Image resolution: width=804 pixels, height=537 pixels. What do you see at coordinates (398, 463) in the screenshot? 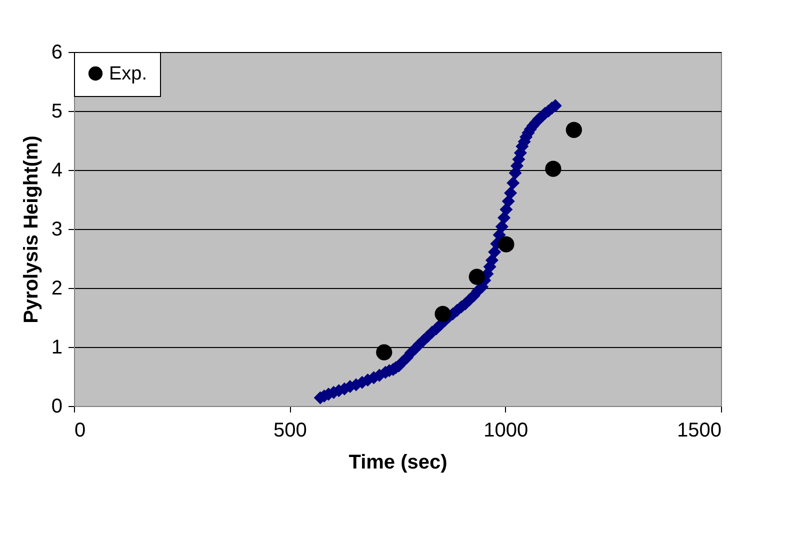
I see `x-axis-title: Time (sec)` at bounding box center [398, 463].